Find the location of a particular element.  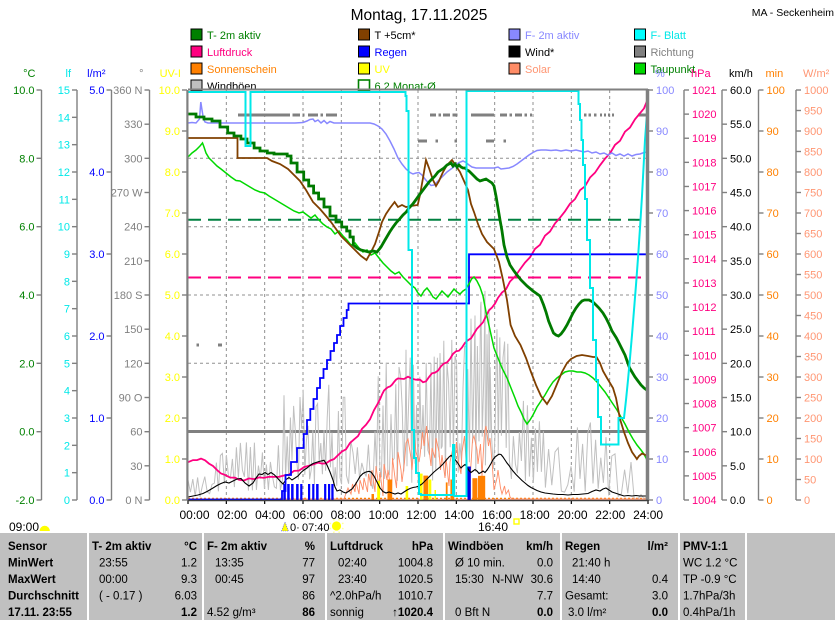

svg-text: 9.0 is located at coordinates (172, 132).